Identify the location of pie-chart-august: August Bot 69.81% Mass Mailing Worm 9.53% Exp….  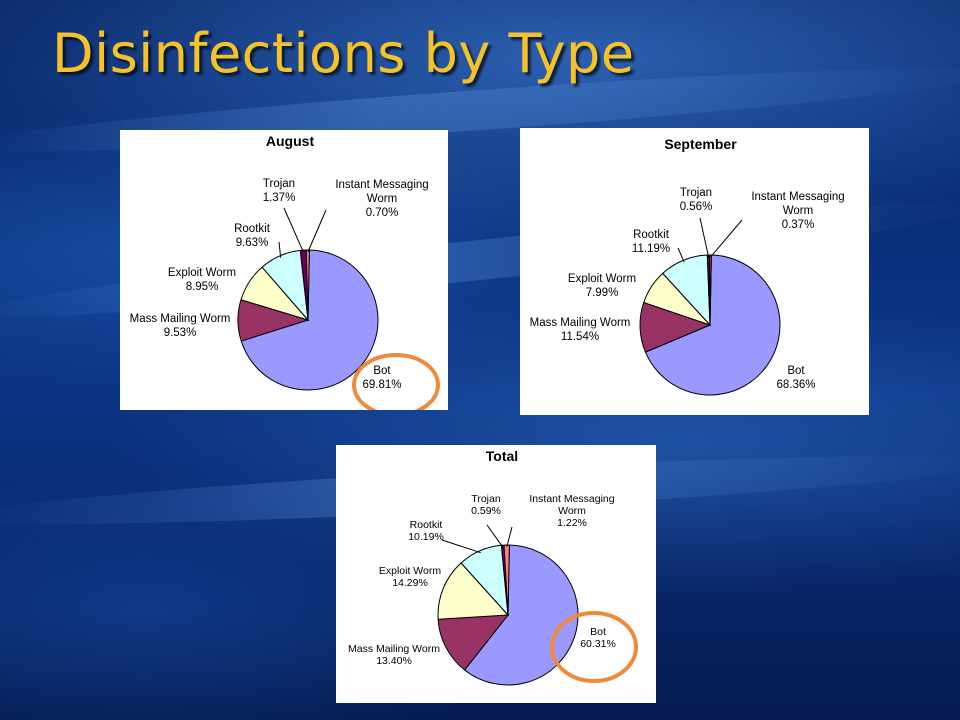
(285, 271).